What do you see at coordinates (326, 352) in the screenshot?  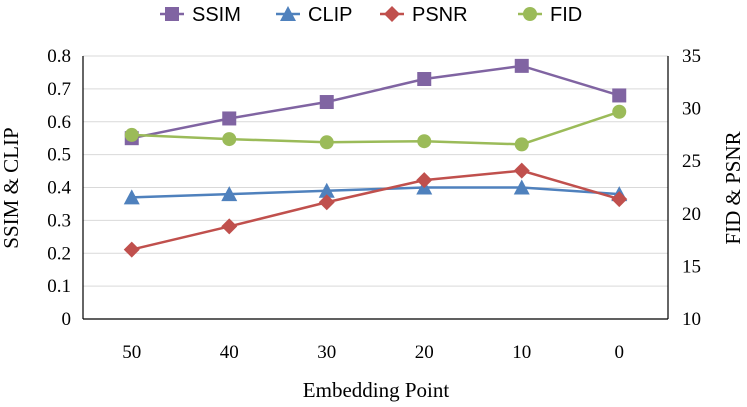 I see `x-tick-label: 30` at bounding box center [326, 352].